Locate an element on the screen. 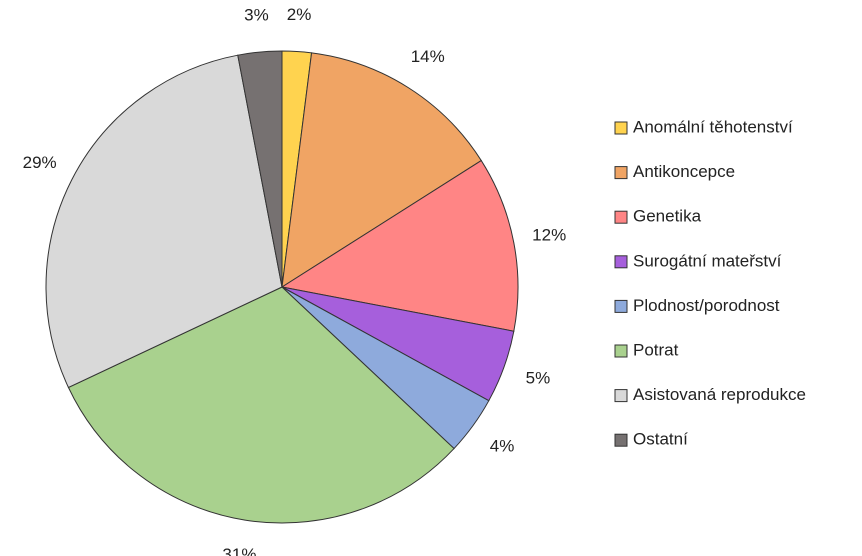  legend-label: Ostatní is located at coordinates (660, 439).